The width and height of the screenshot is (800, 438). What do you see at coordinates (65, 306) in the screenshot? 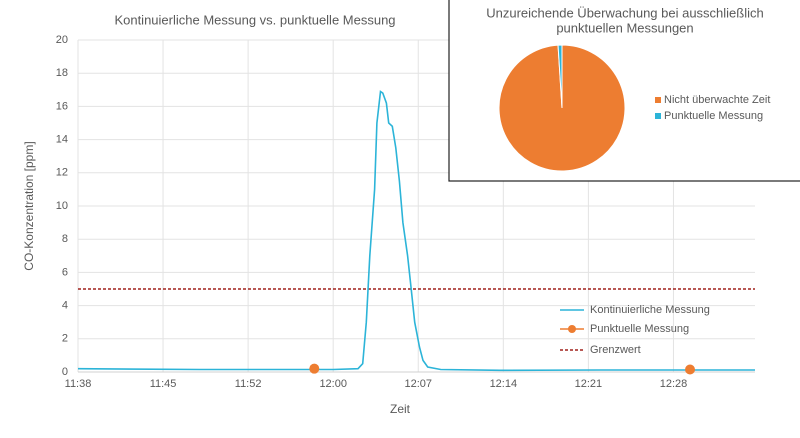
I see `y-tick-label: 4` at bounding box center [65, 306].